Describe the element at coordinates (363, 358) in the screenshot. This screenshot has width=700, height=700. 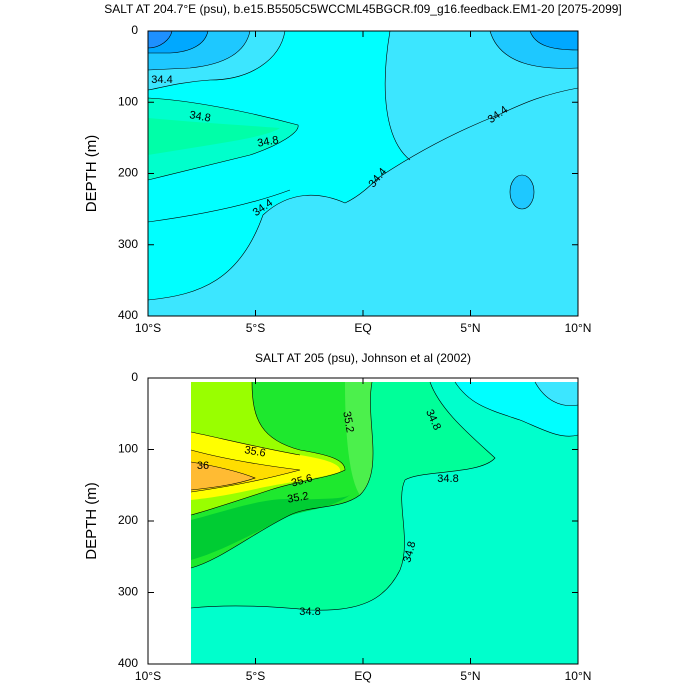
I see `chart-title: SALT AT 205 (psu), Johnson et al (2002)` at that location.